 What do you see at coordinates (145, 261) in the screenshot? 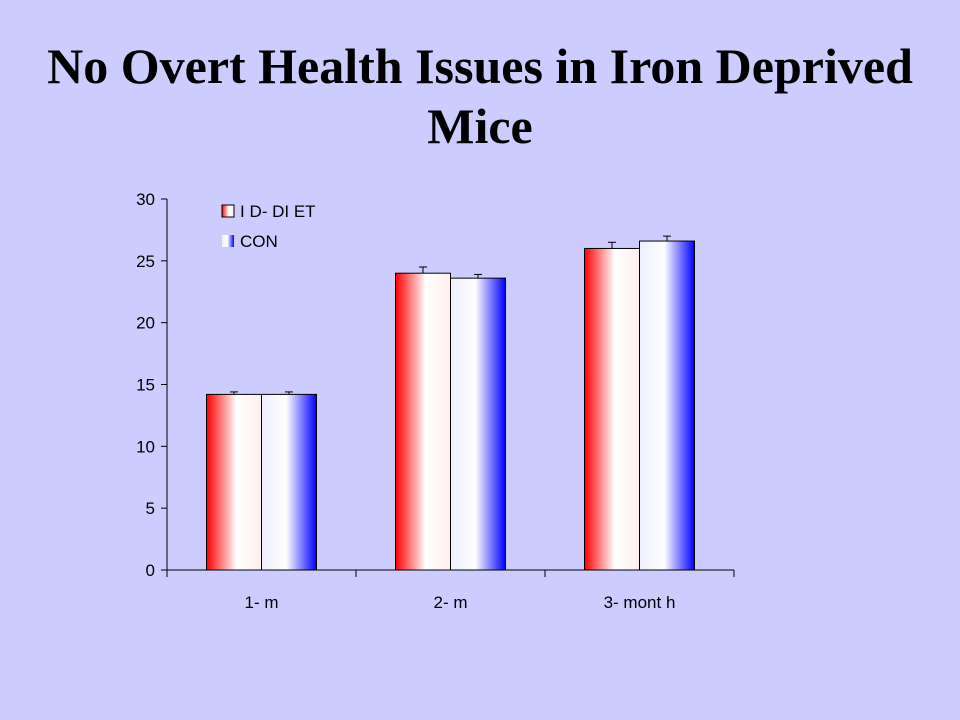
I see `y-tick-label: 25` at bounding box center [145, 261].